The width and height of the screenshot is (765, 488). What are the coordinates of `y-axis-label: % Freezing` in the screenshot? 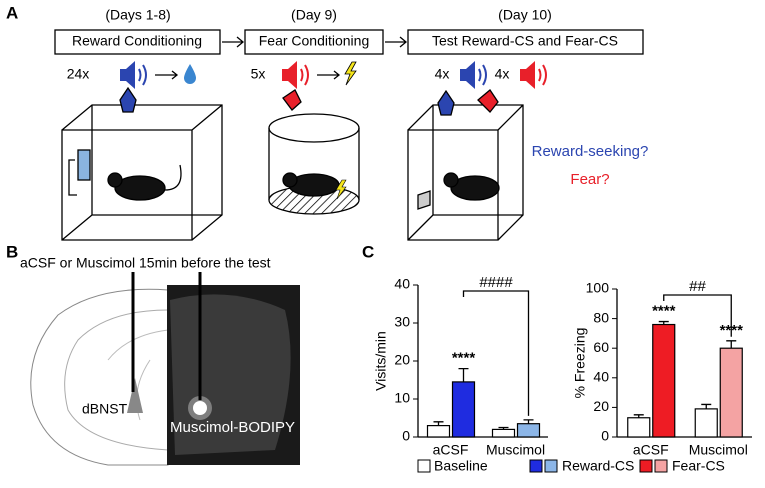 It's located at (580, 363).